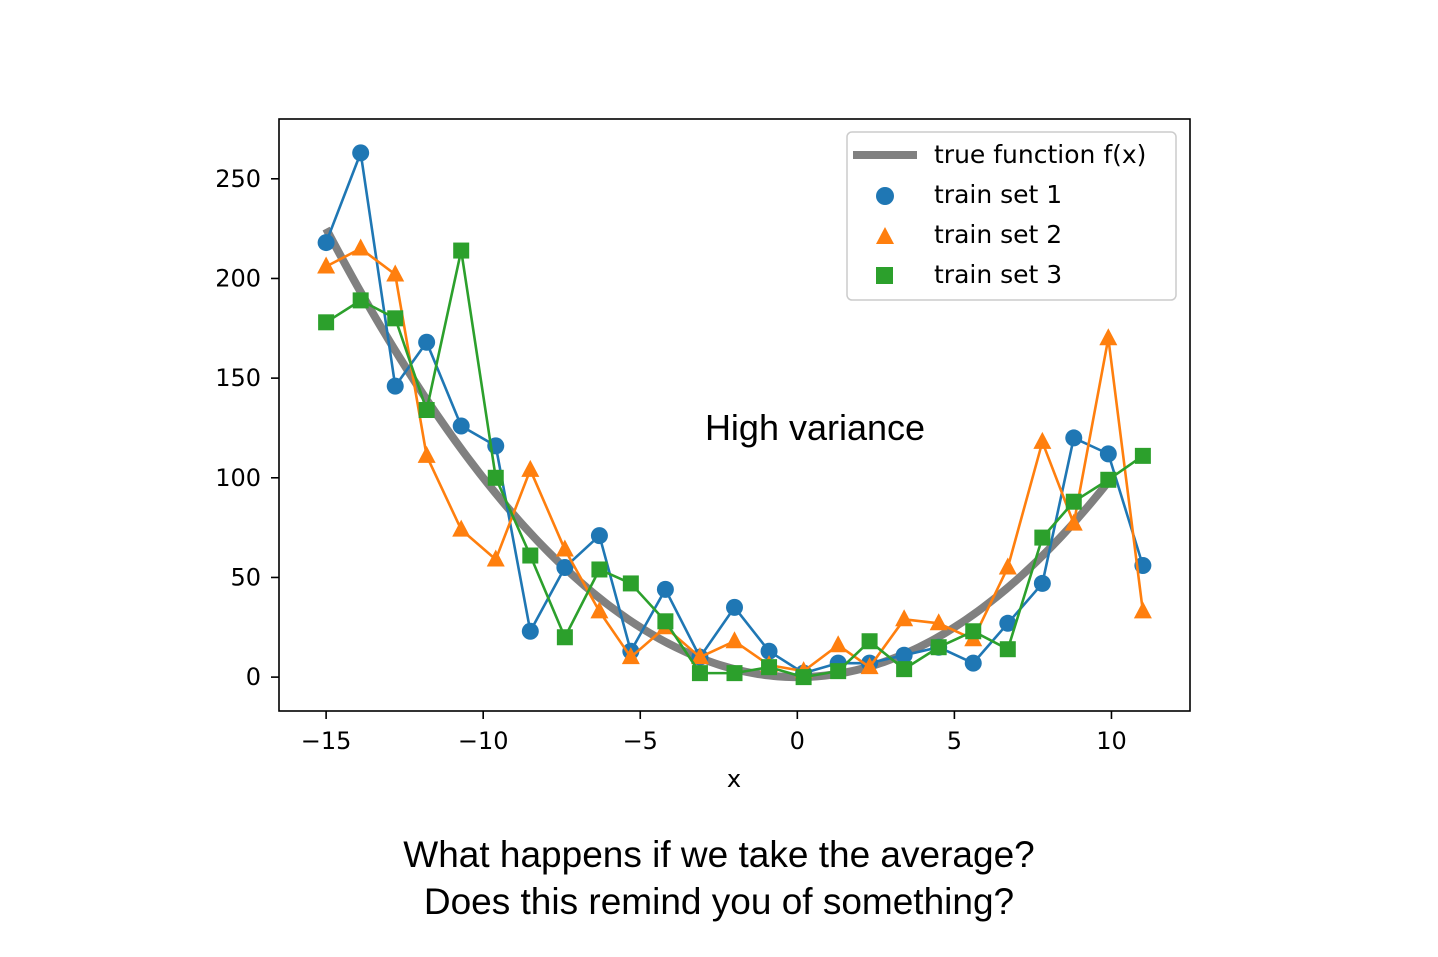 The image size is (1438, 957). What do you see at coordinates (885, 196) in the screenshot?
I see `legend-train-set-1-marker` at bounding box center [885, 196].